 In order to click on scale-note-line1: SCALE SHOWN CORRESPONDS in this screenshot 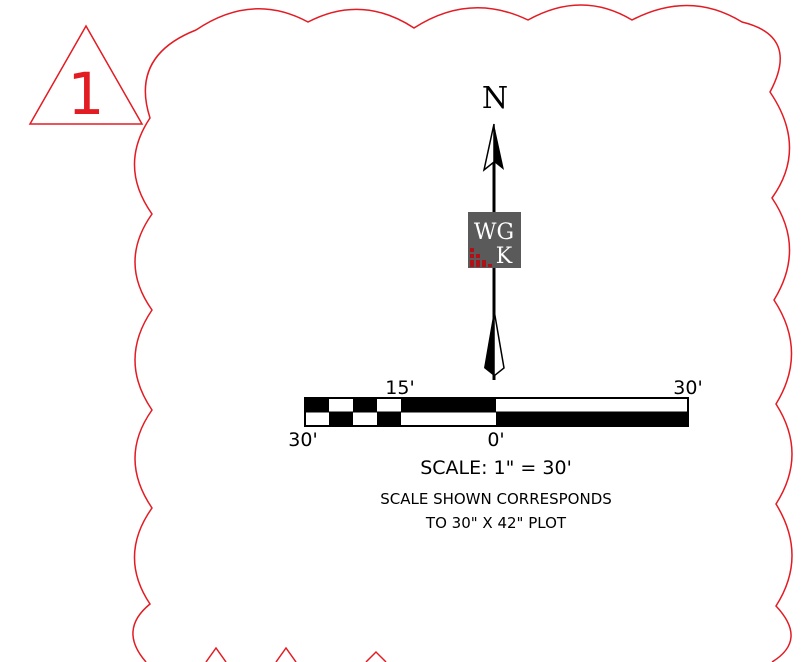, I will do `click(496, 499)`.